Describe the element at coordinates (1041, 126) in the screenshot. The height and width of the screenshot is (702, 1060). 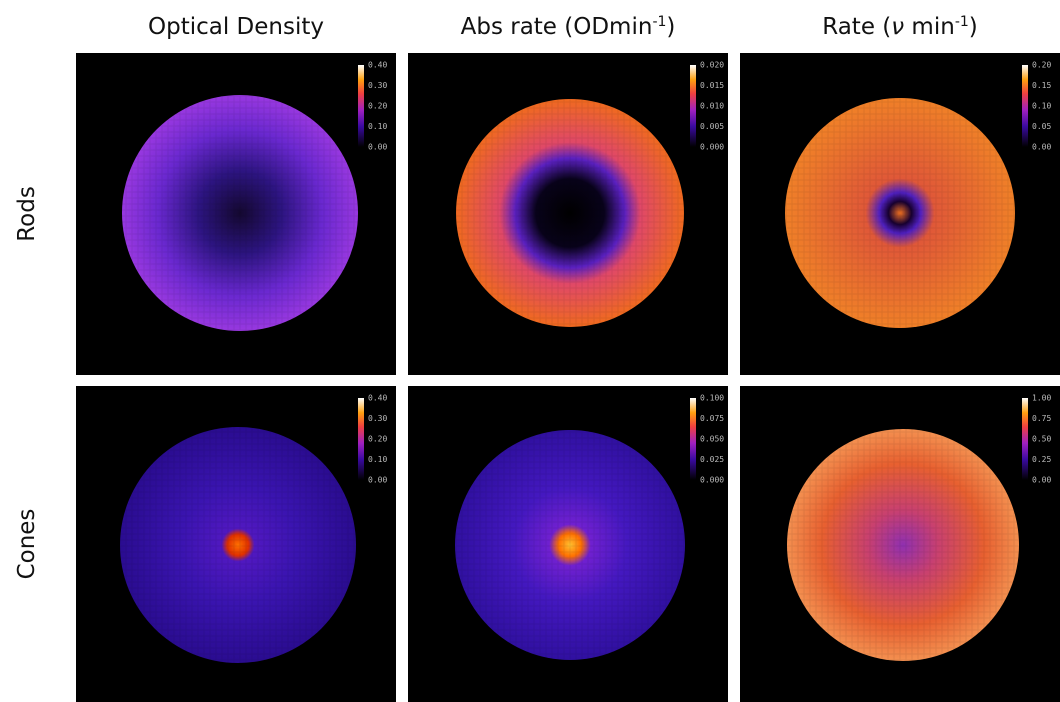
I see `colorbar-tick-label: 0.05` at that location.